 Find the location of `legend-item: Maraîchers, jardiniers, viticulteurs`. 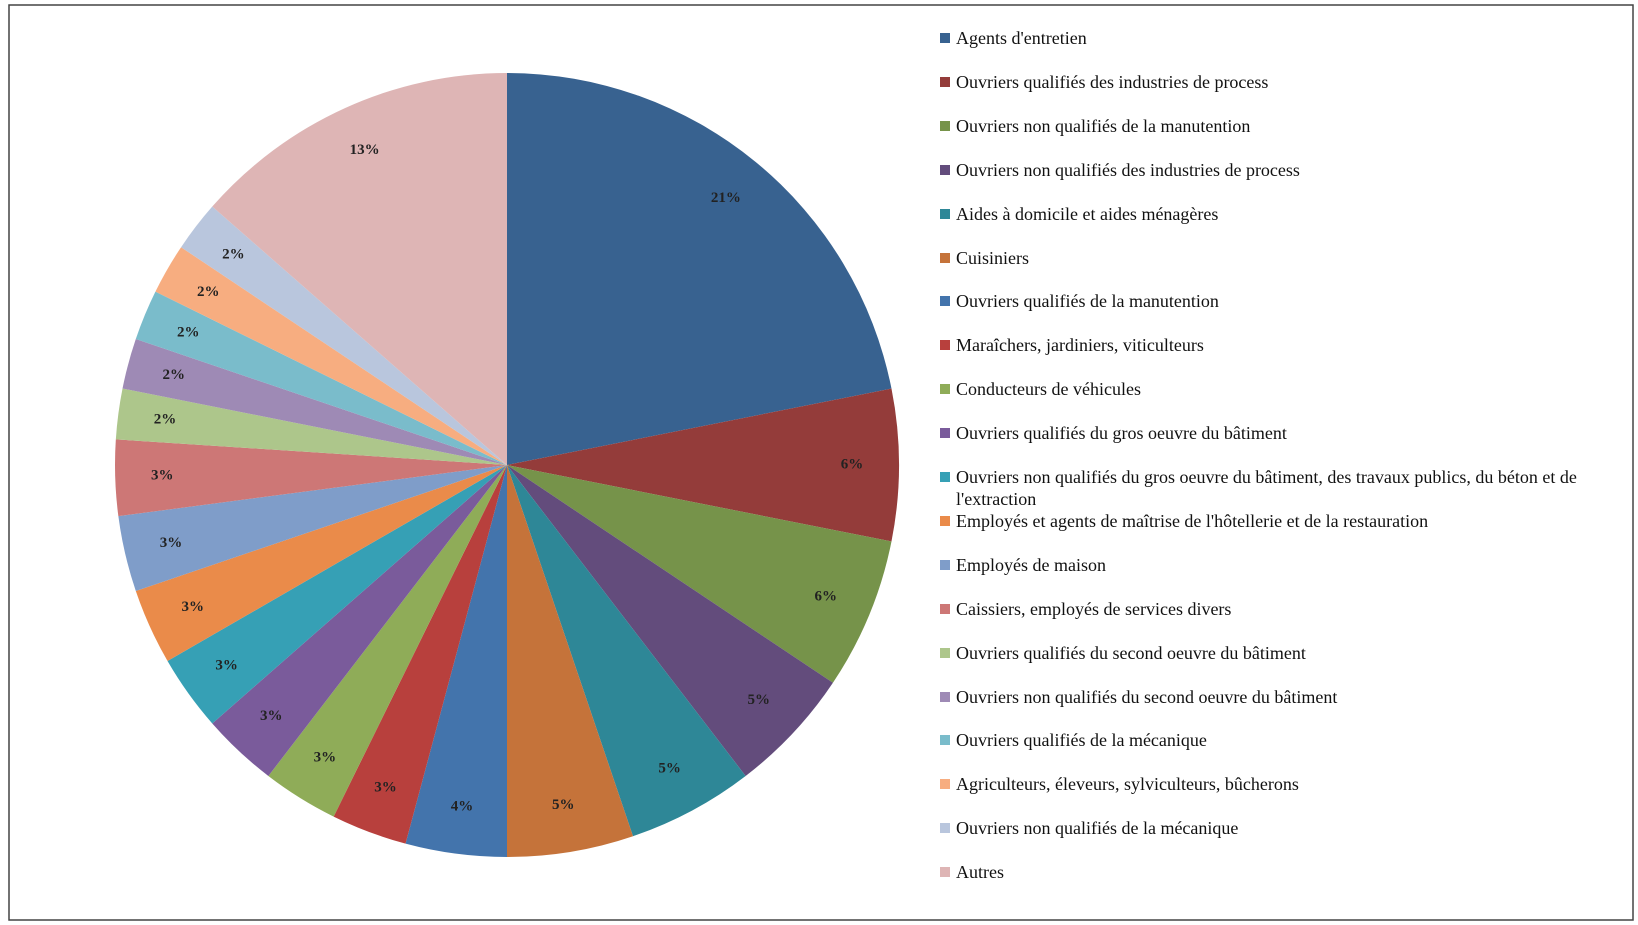

legend-item: Maraîchers, jardiniers, viticulteurs is located at coordinates (1275, 345).